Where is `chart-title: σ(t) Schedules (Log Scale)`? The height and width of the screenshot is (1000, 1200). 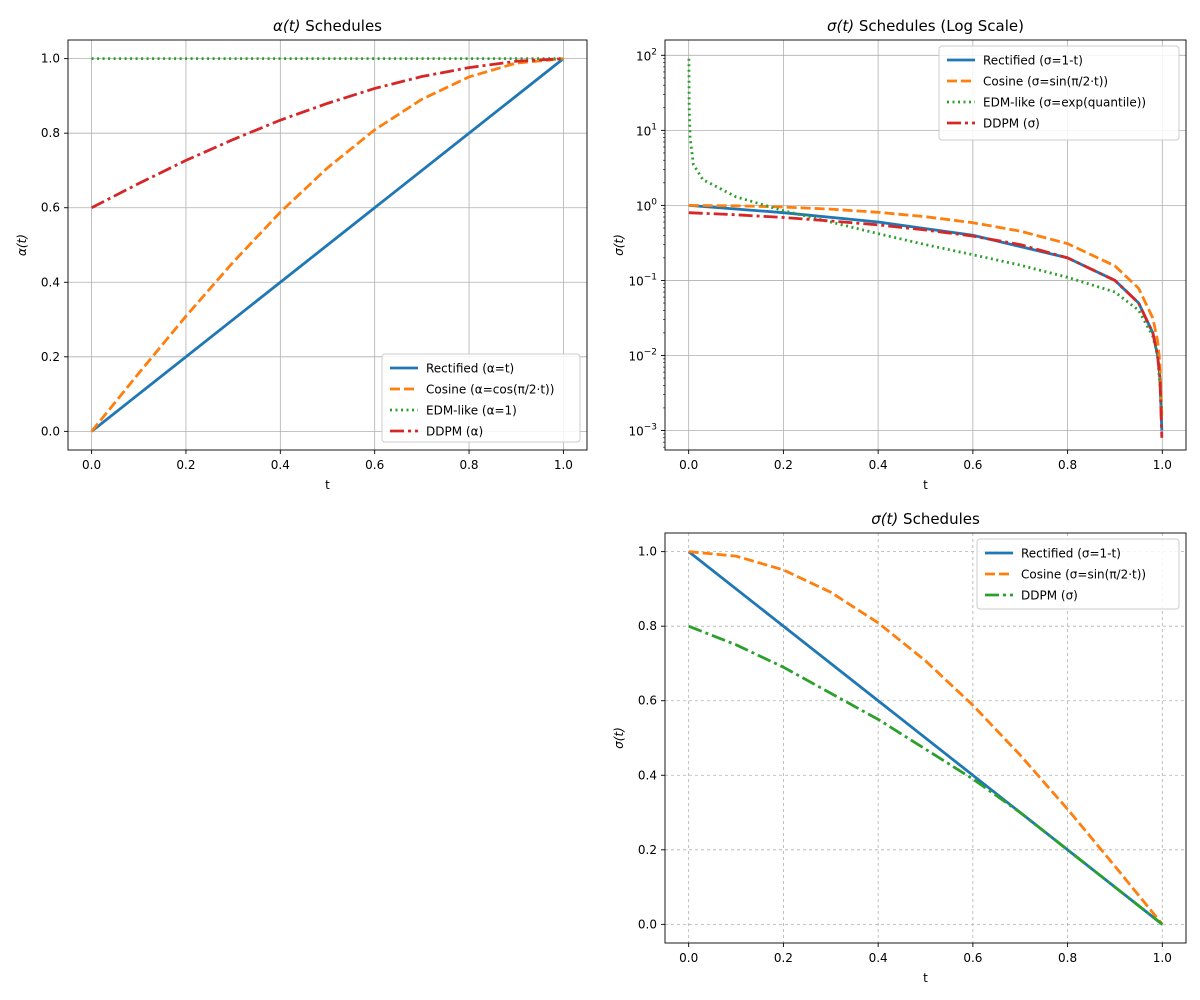 chart-title: σ(t) Schedules (Log Scale) is located at coordinates (925, 26).